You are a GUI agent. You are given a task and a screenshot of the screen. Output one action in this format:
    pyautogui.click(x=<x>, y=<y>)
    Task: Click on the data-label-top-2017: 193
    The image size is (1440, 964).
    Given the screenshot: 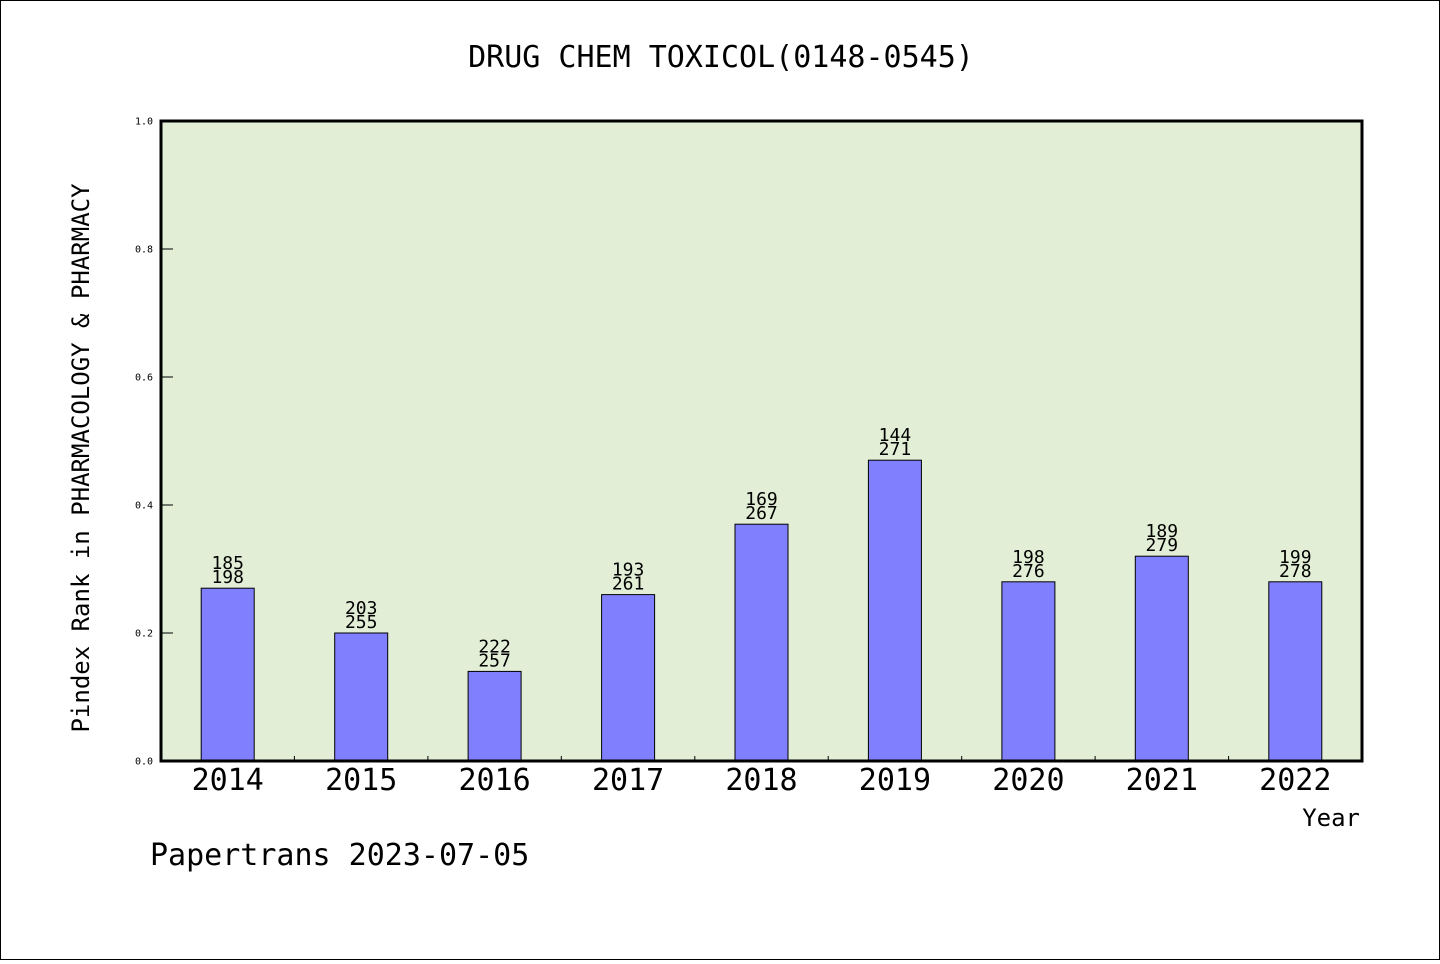 What is the action you would take?
    pyautogui.click(x=628, y=570)
    